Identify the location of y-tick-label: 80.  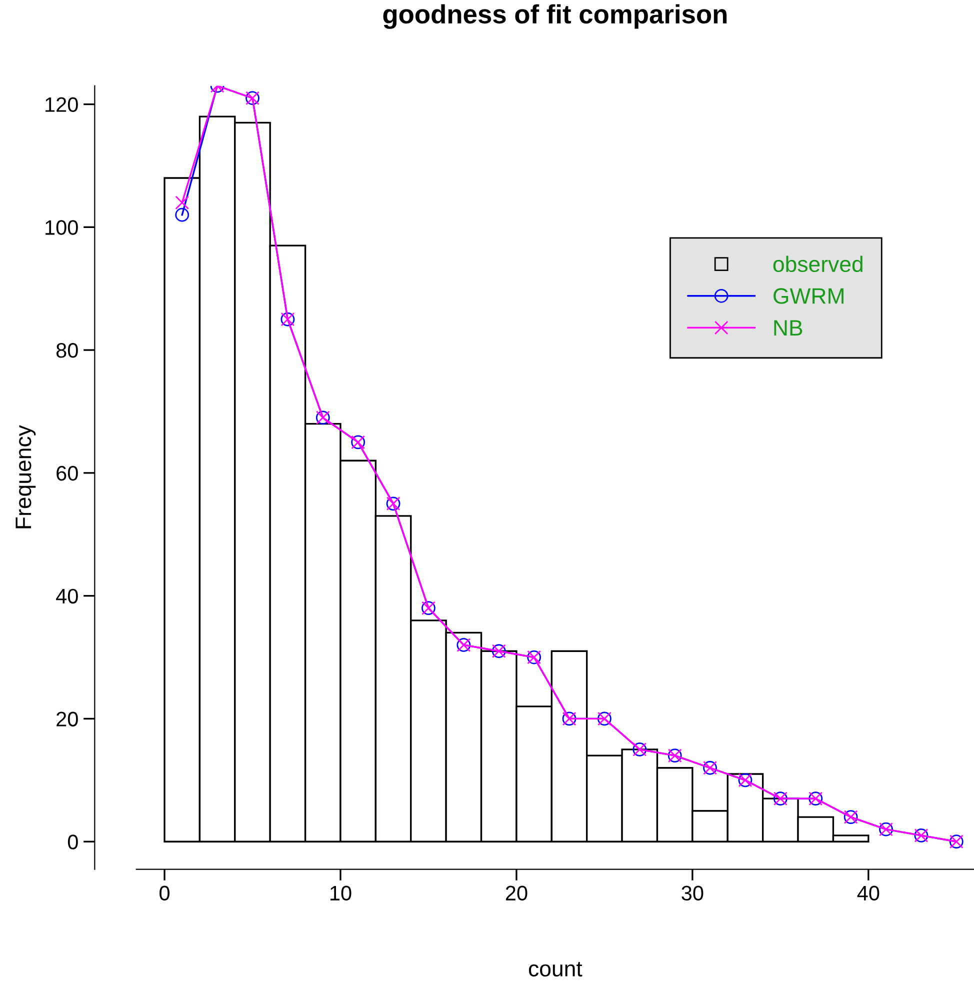
(67, 350).